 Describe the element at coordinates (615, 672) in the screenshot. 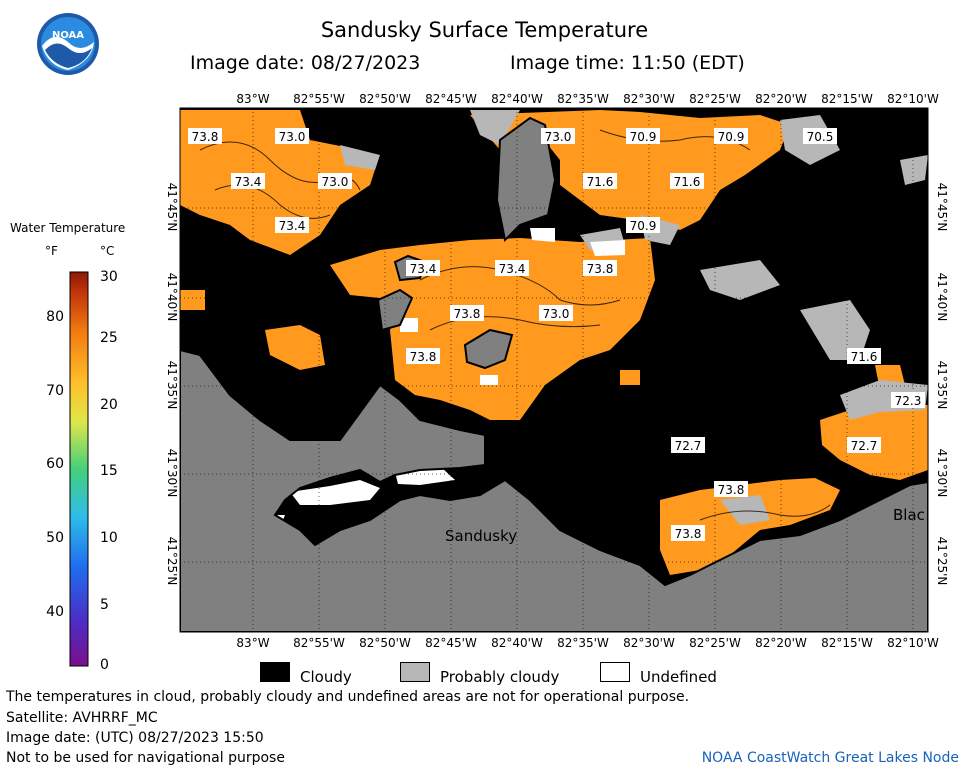

I see `key-swatch-undefined` at that location.